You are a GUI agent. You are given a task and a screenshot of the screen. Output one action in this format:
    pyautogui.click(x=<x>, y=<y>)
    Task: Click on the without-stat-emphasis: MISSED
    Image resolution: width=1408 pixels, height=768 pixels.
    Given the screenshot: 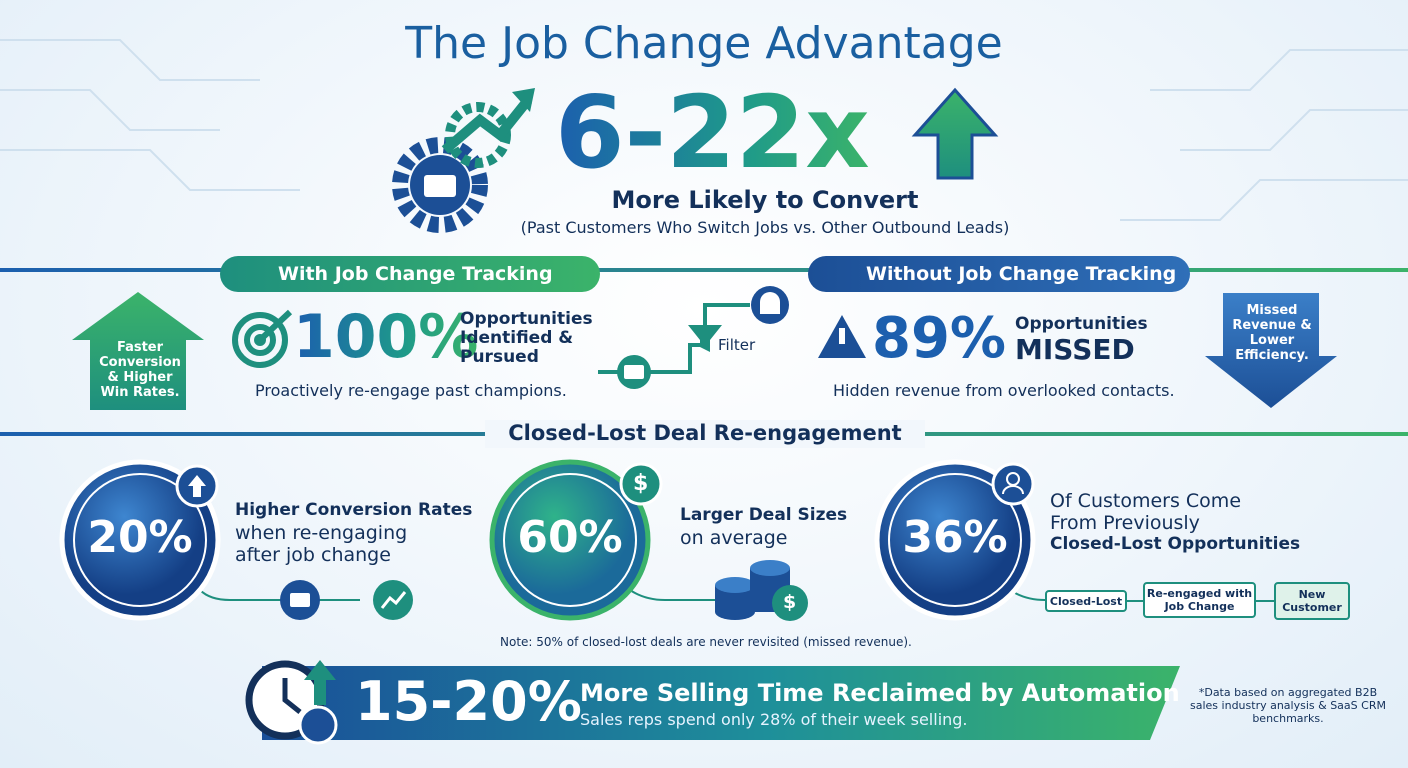 What is the action you would take?
    pyautogui.click(x=1075, y=349)
    